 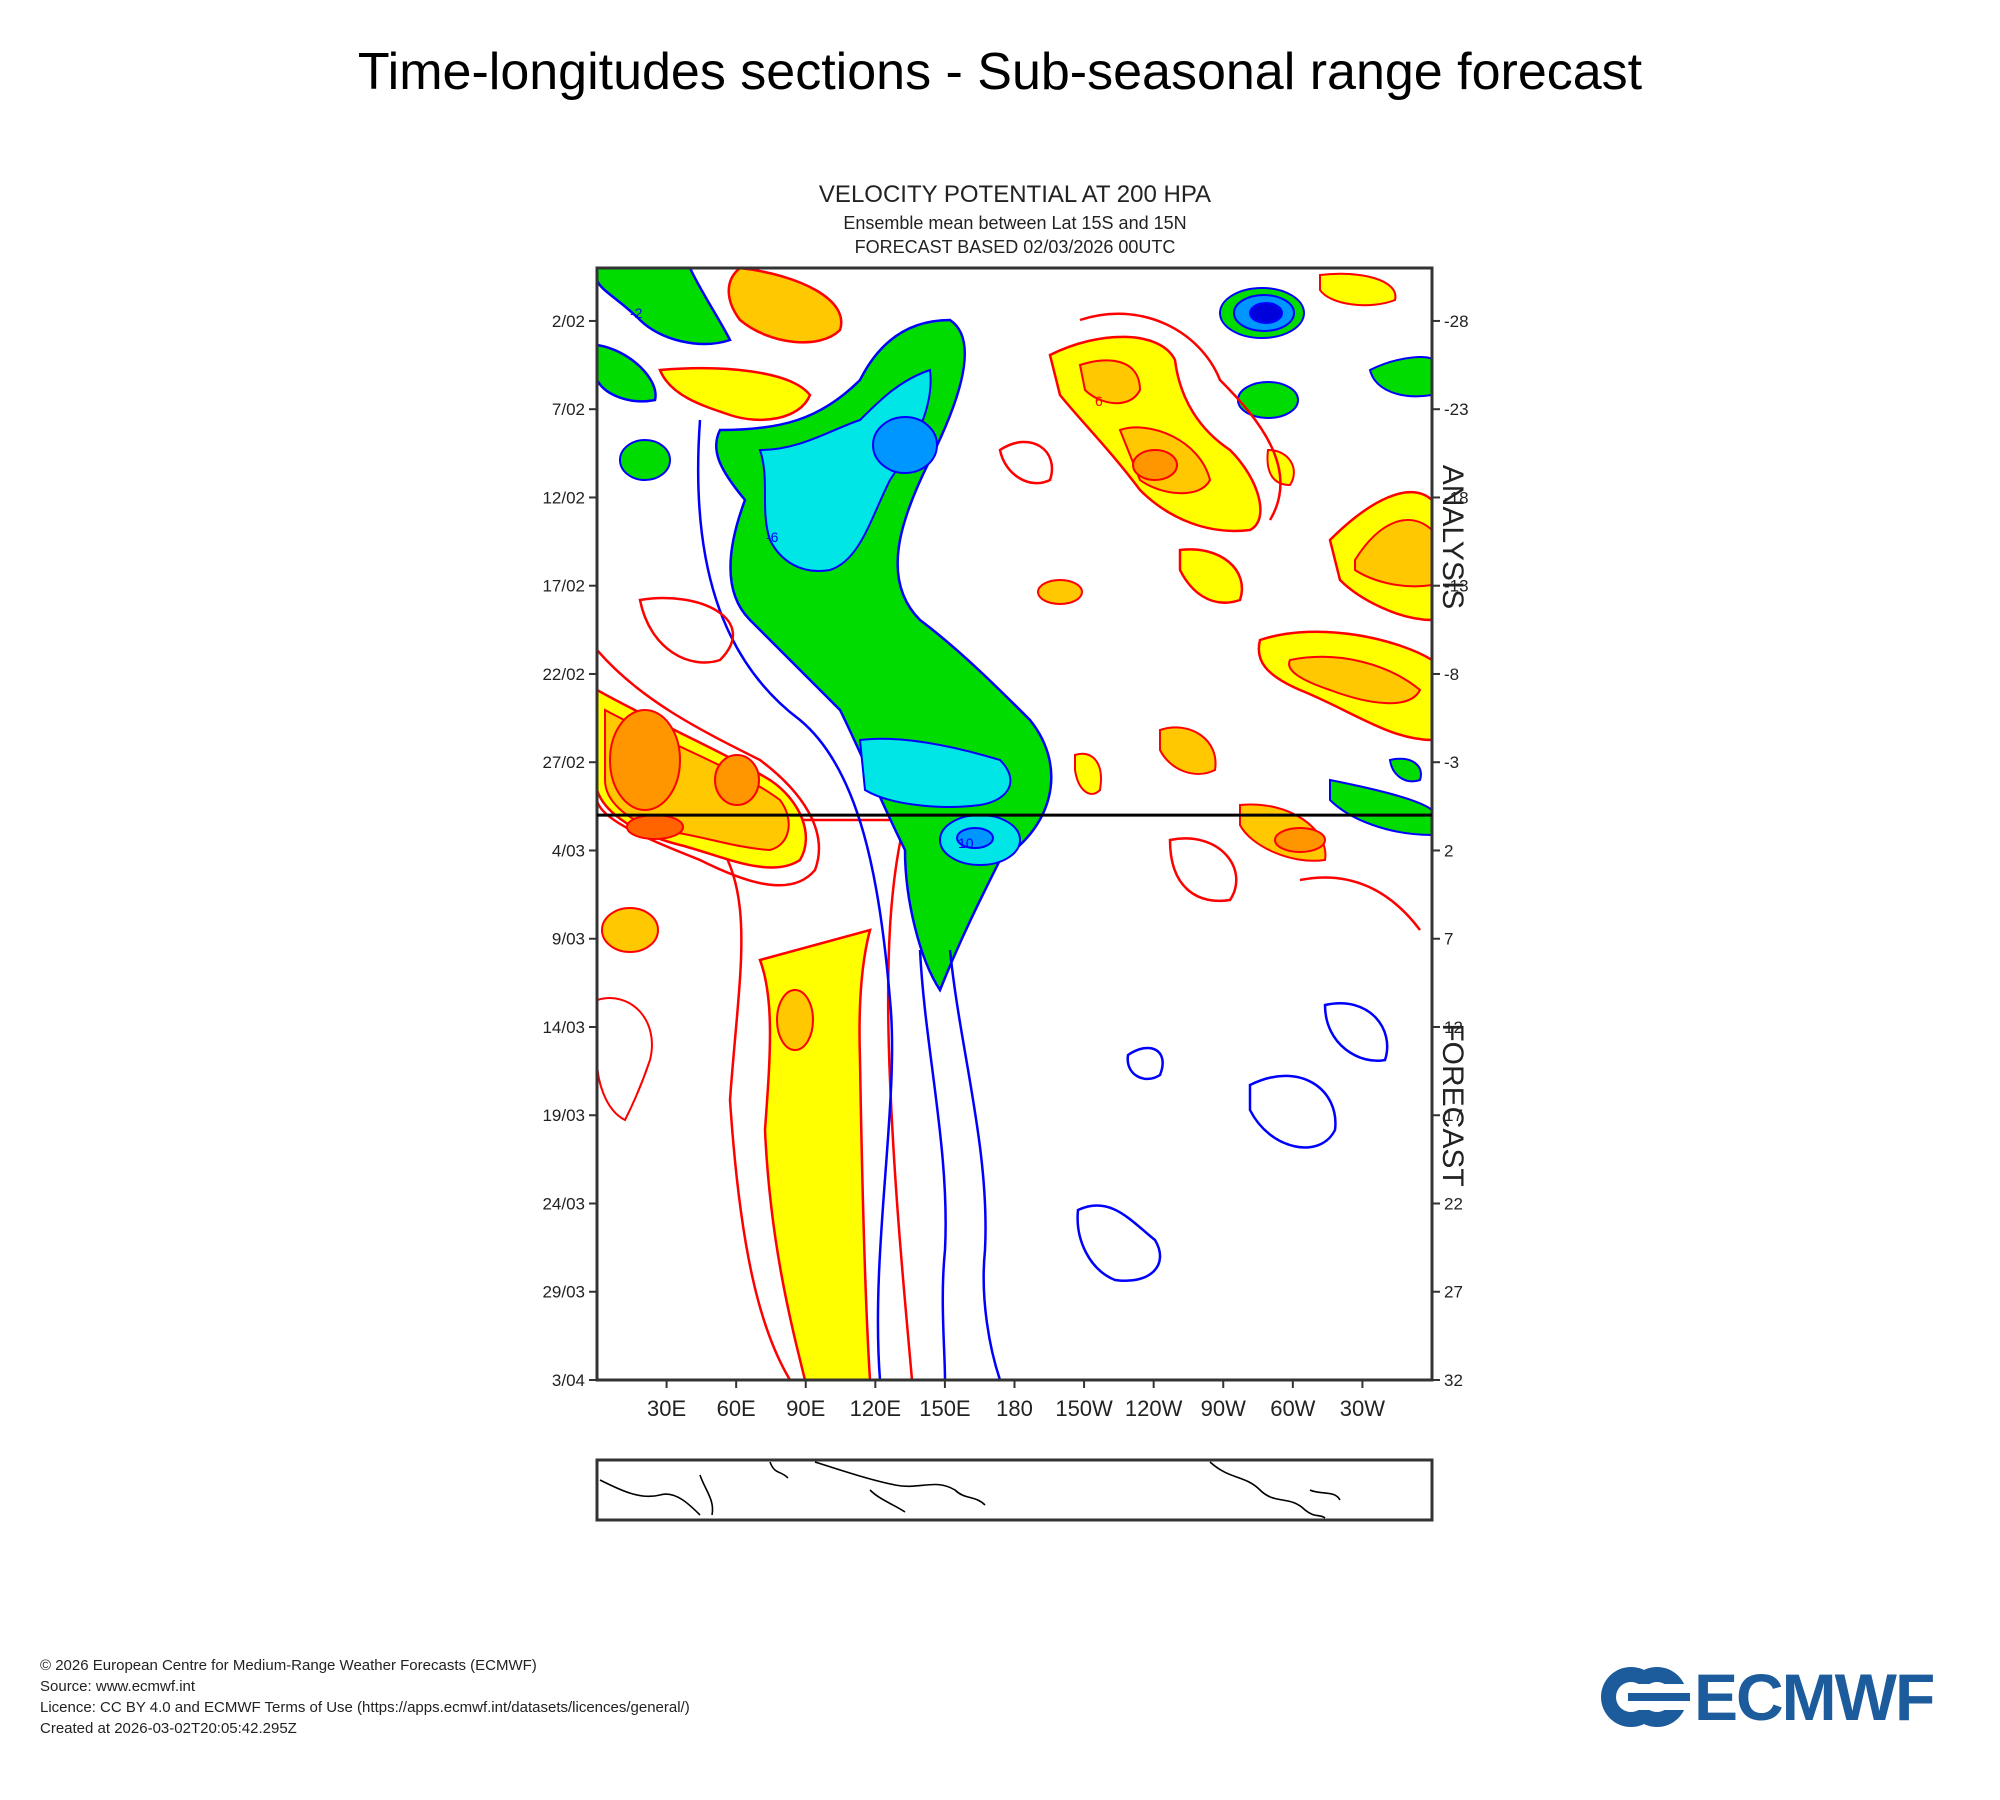 I want to click on west-early-negative, so click(x=664, y=374).